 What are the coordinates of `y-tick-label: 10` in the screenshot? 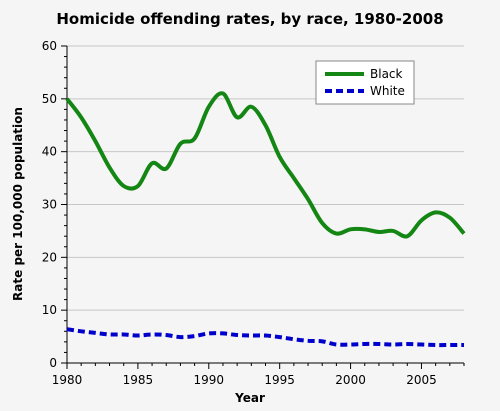 It's located at (49, 310).